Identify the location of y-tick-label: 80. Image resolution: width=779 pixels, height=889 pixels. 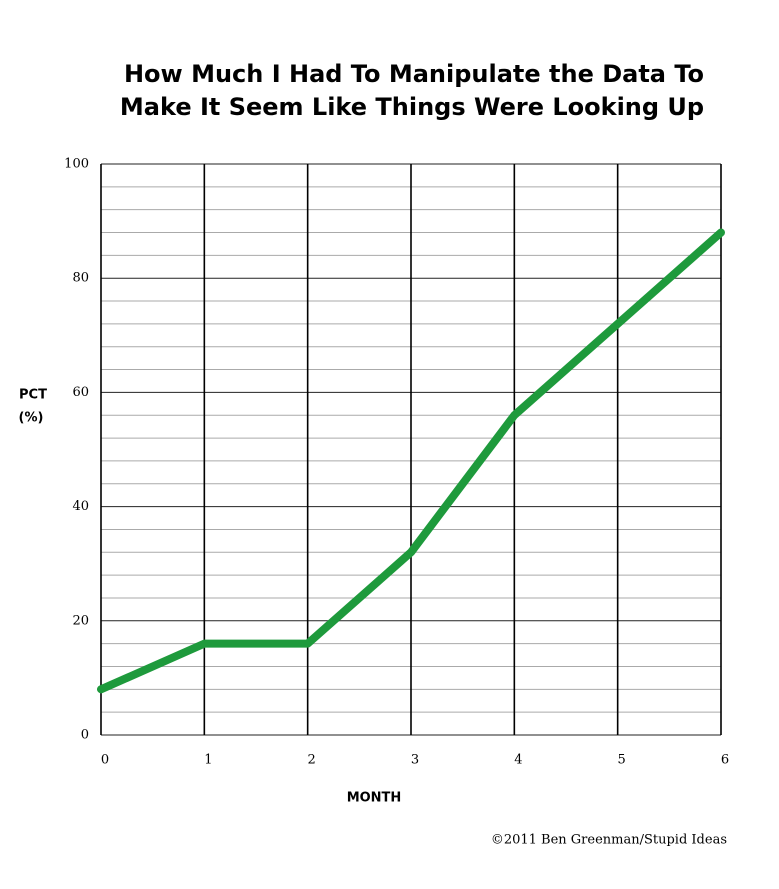
(80, 278).